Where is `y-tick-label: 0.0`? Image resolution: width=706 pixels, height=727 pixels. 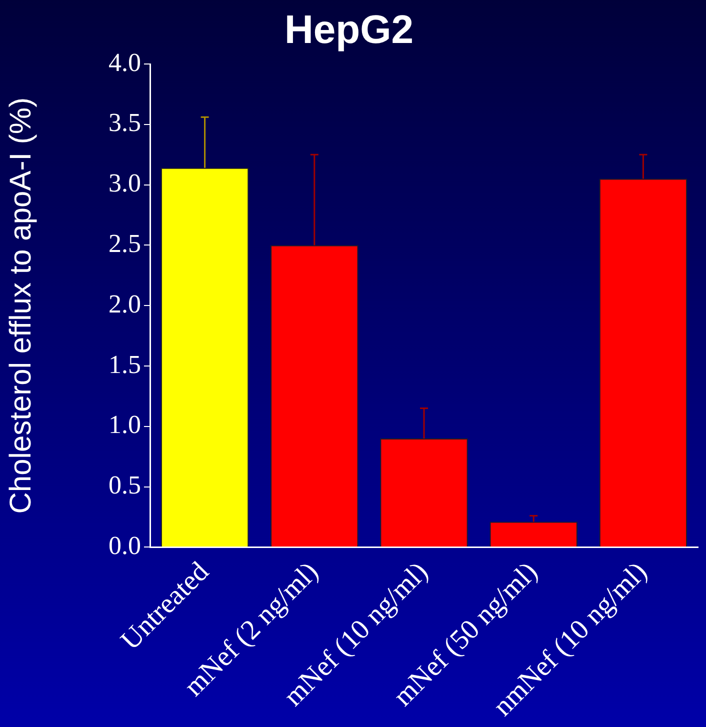
y-tick-label: 0.0 is located at coordinates (124, 545).